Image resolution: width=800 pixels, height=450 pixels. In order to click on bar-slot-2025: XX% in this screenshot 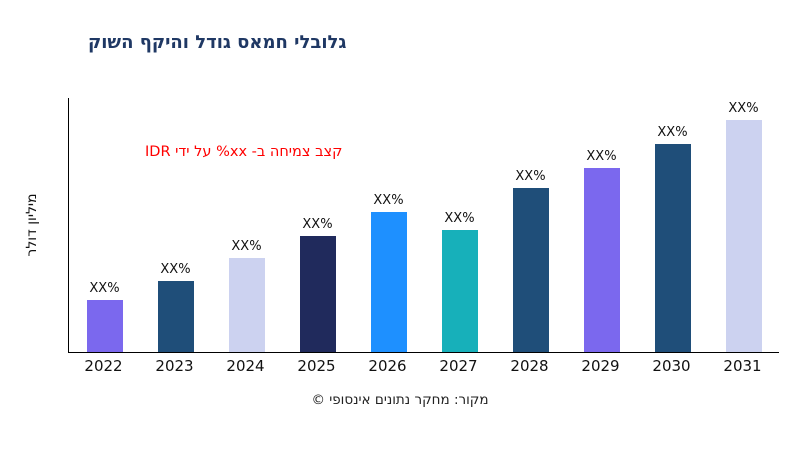, I will do `click(317, 225)`.